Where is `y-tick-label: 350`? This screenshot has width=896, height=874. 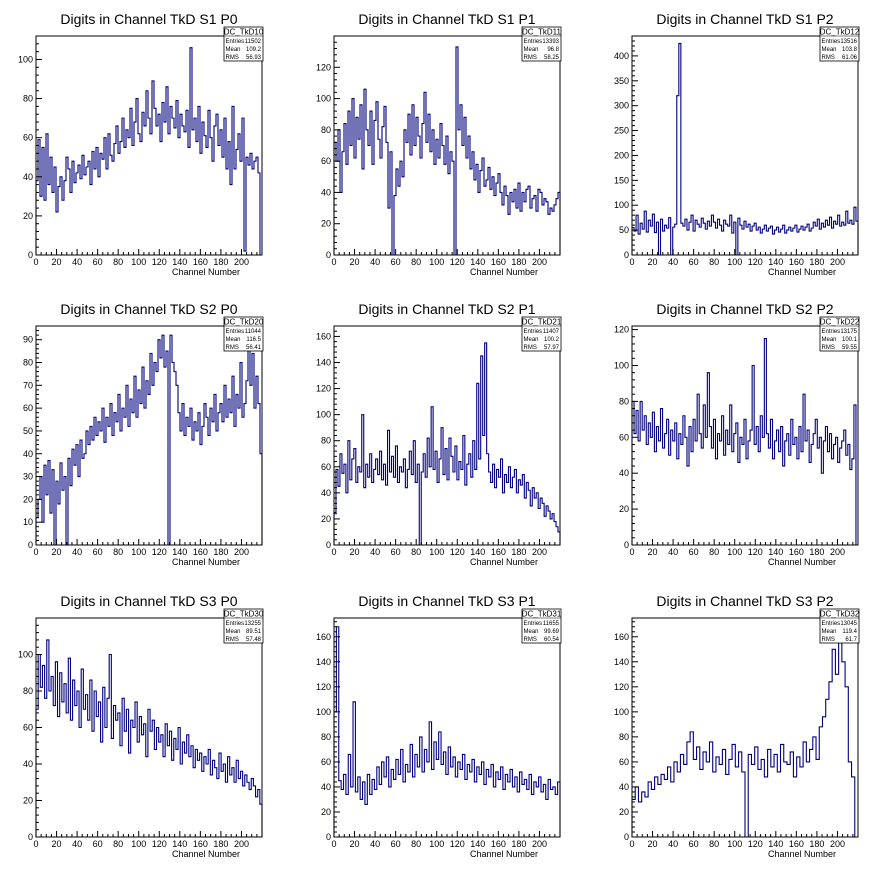
y-tick-label: 350 is located at coordinates (621, 81).